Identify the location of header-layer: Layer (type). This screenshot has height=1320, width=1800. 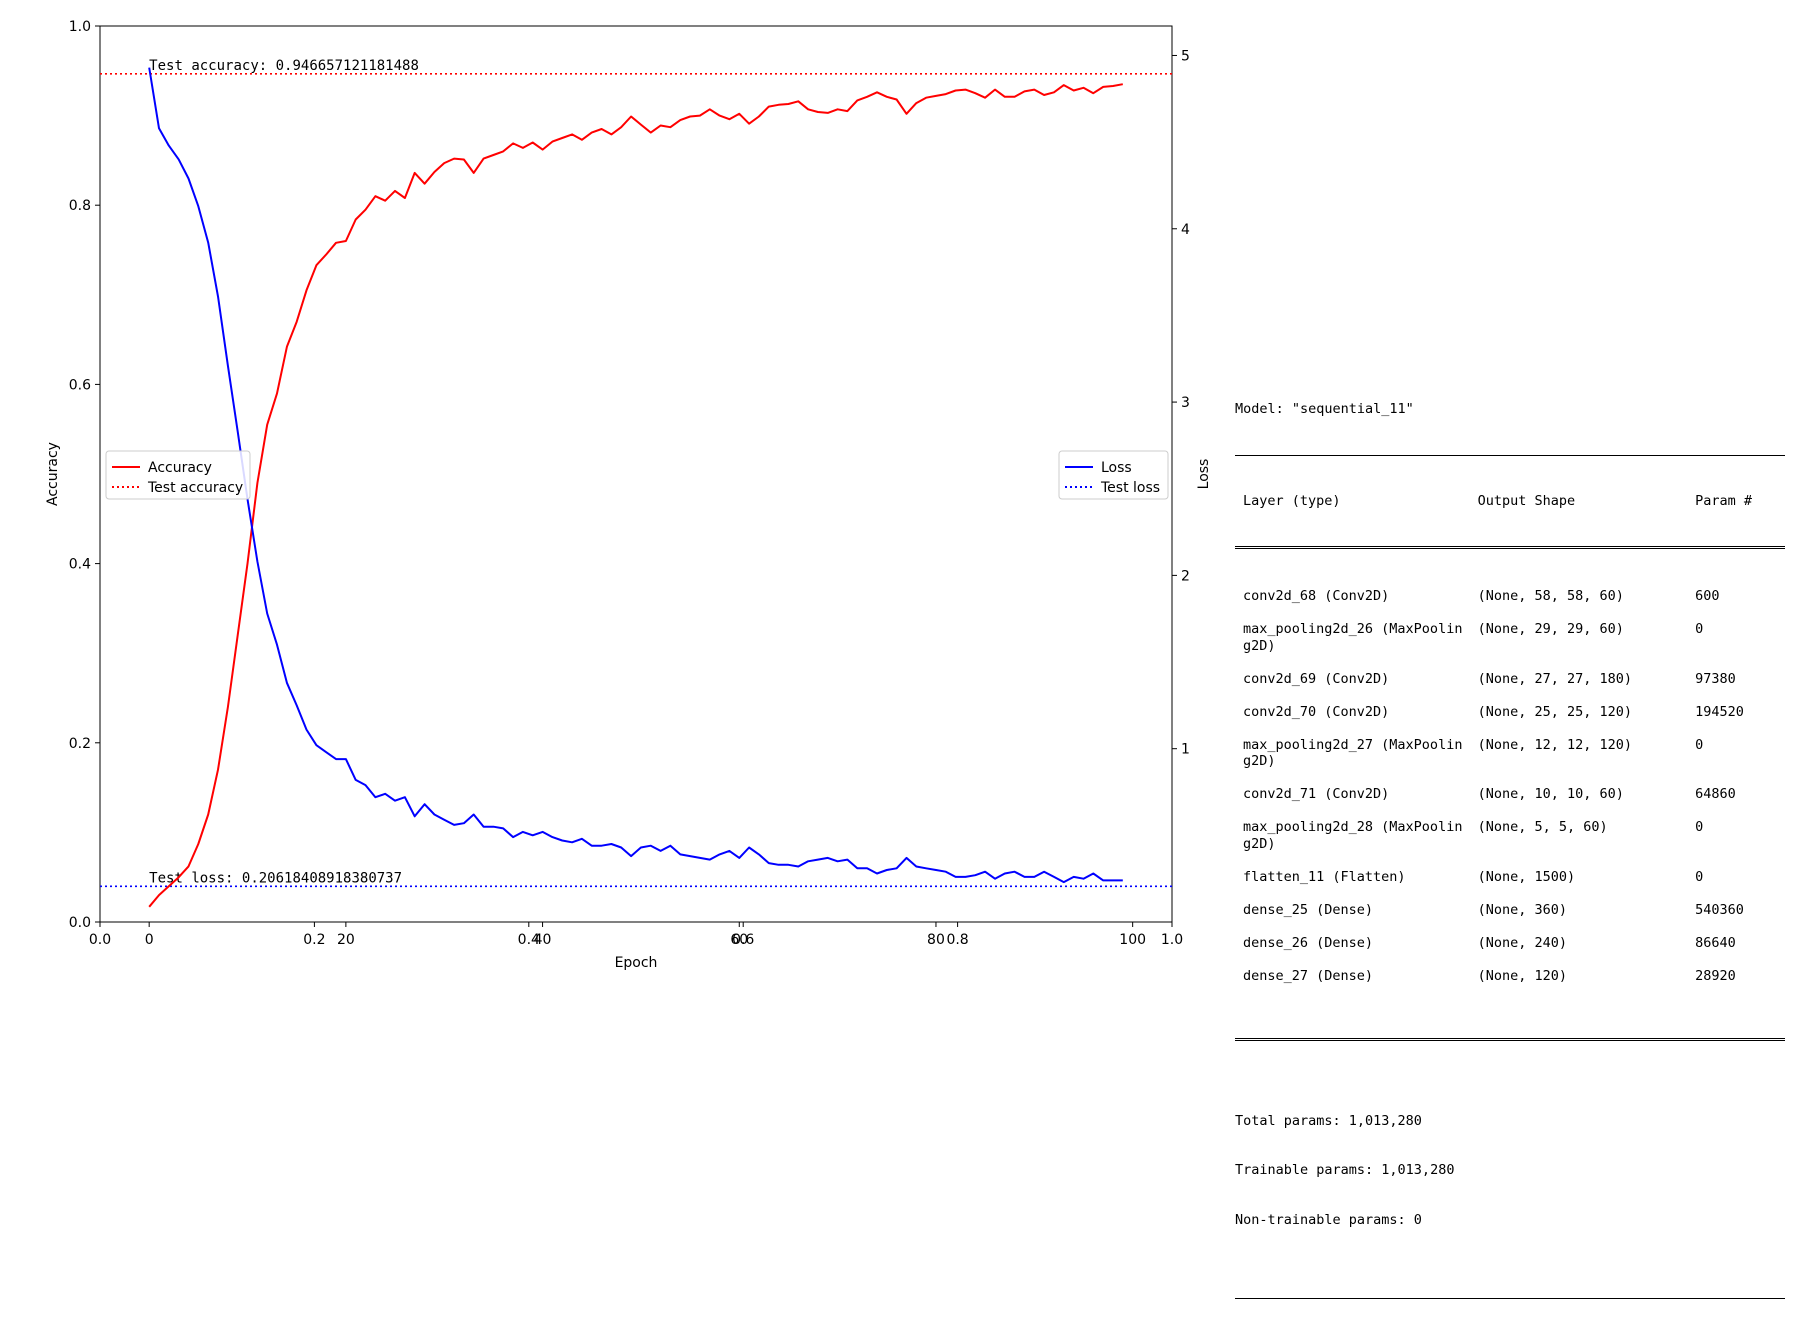
(1292, 500).